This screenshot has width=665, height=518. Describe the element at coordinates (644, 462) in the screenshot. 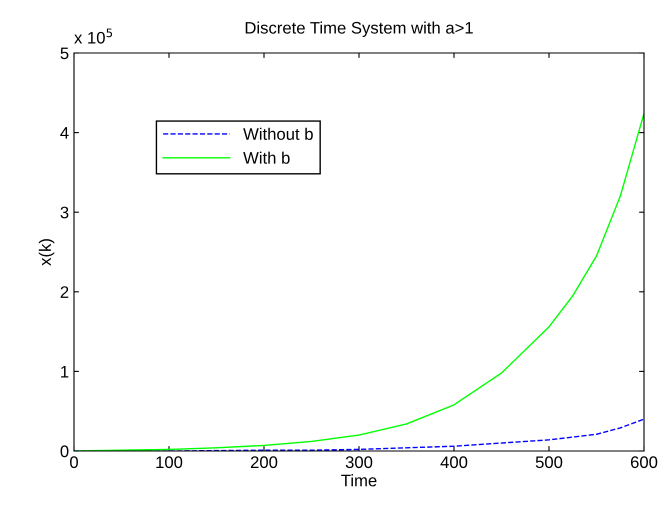

I see `x-tick-label: 600` at that location.